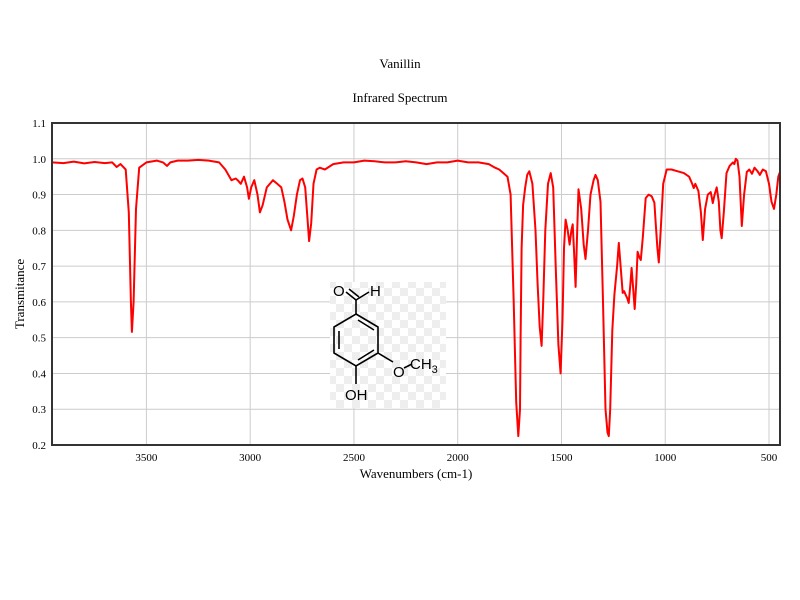 The height and width of the screenshot is (600, 800). What do you see at coordinates (39, 285) in the screenshot?
I see `y-axis-ticks: 0.2 0.3 0.4 0.5 0.6 0.7 0.8 0.9 1.0 1.1` at bounding box center [39, 285].